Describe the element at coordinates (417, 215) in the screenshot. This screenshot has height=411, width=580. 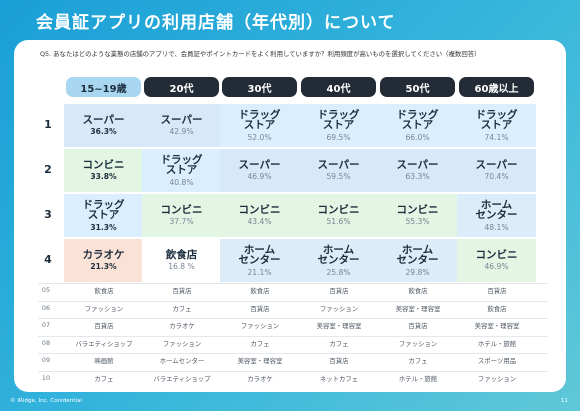
I see `ranking-cell: コンビニ 55.3%` at that location.